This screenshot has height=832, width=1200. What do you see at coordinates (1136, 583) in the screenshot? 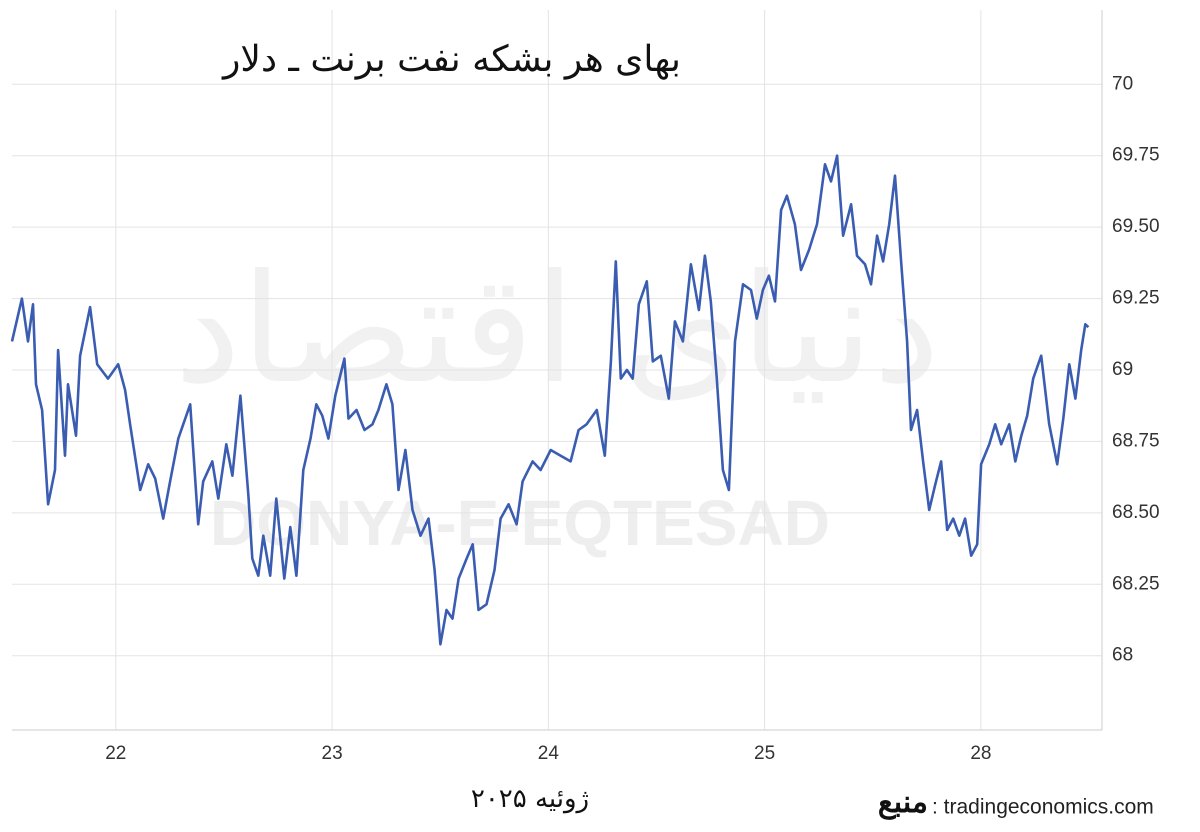
I see `y-tick-label: 68.25` at bounding box center [1136, 583].